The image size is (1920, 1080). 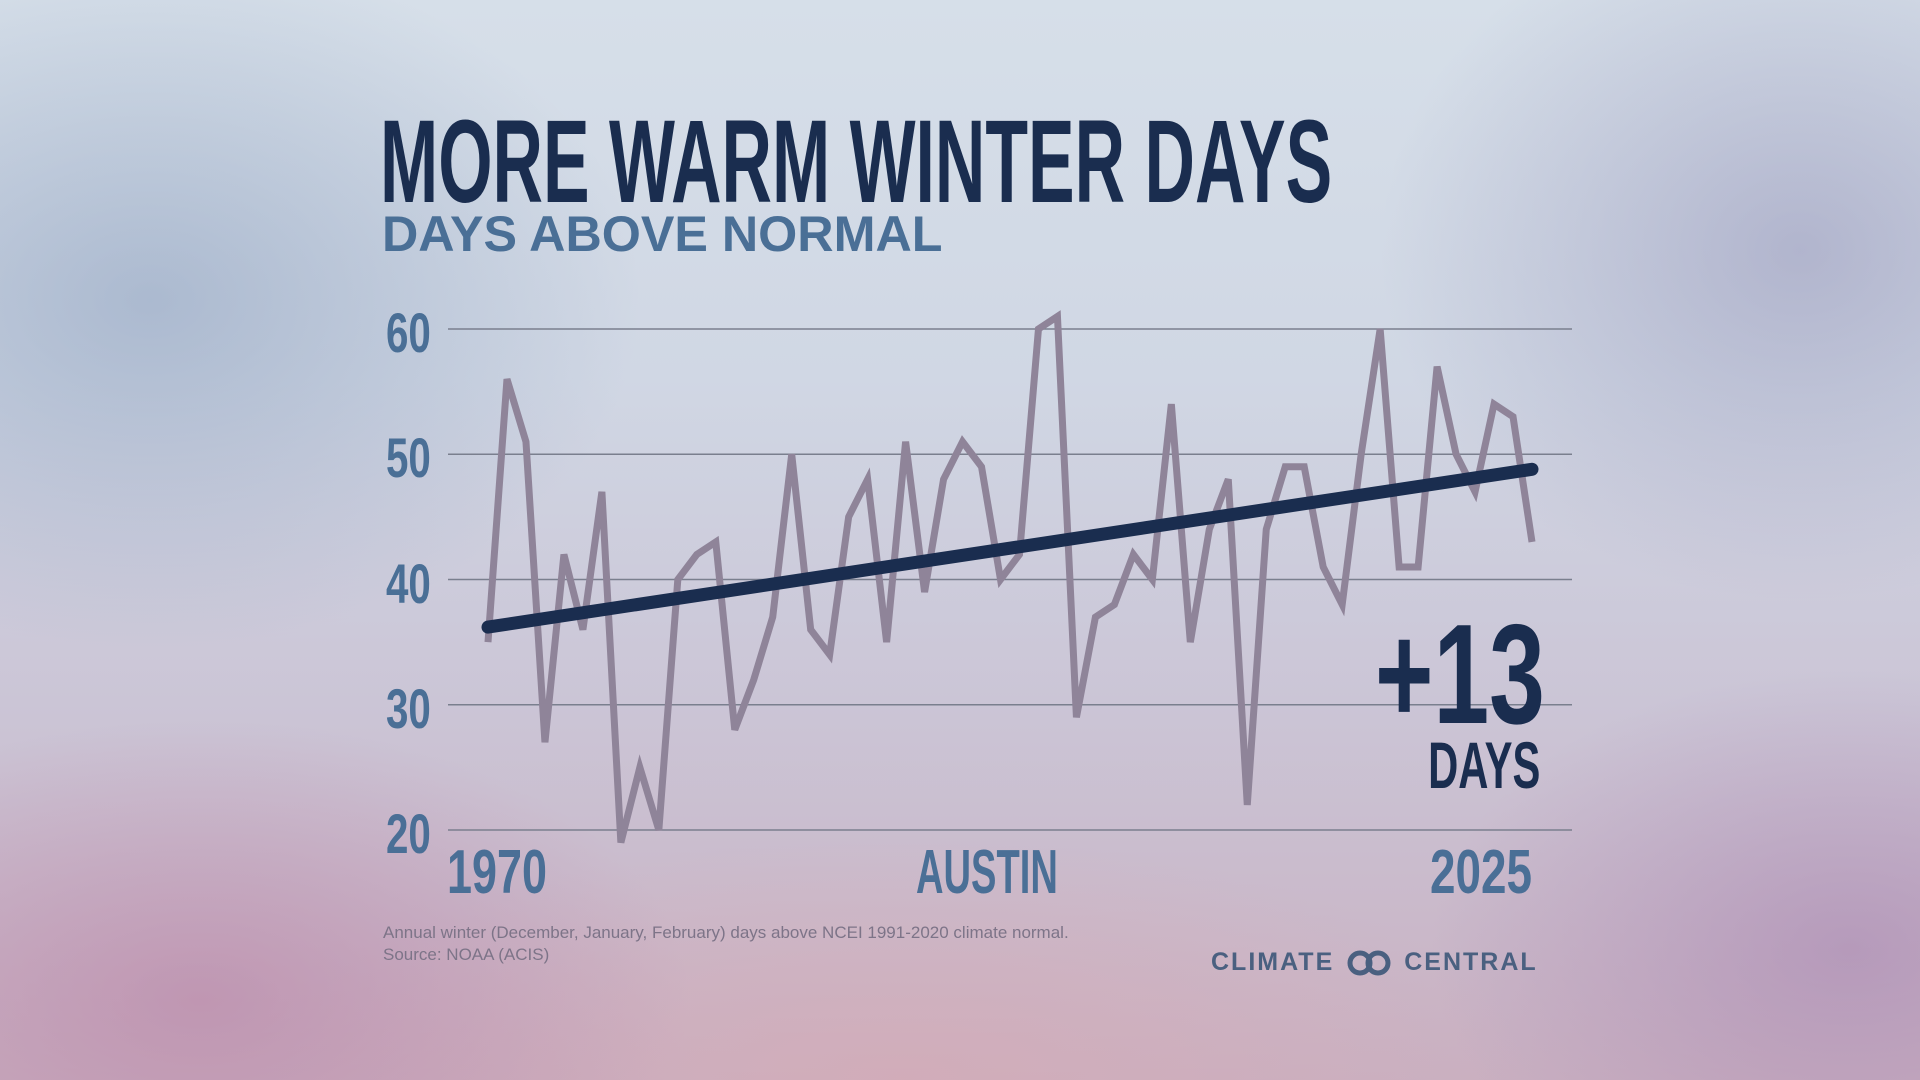 What do you see at coordinates (1460, 674) in the screenshot?
I see `change-value: +13` at bounding box center [1460, 674].